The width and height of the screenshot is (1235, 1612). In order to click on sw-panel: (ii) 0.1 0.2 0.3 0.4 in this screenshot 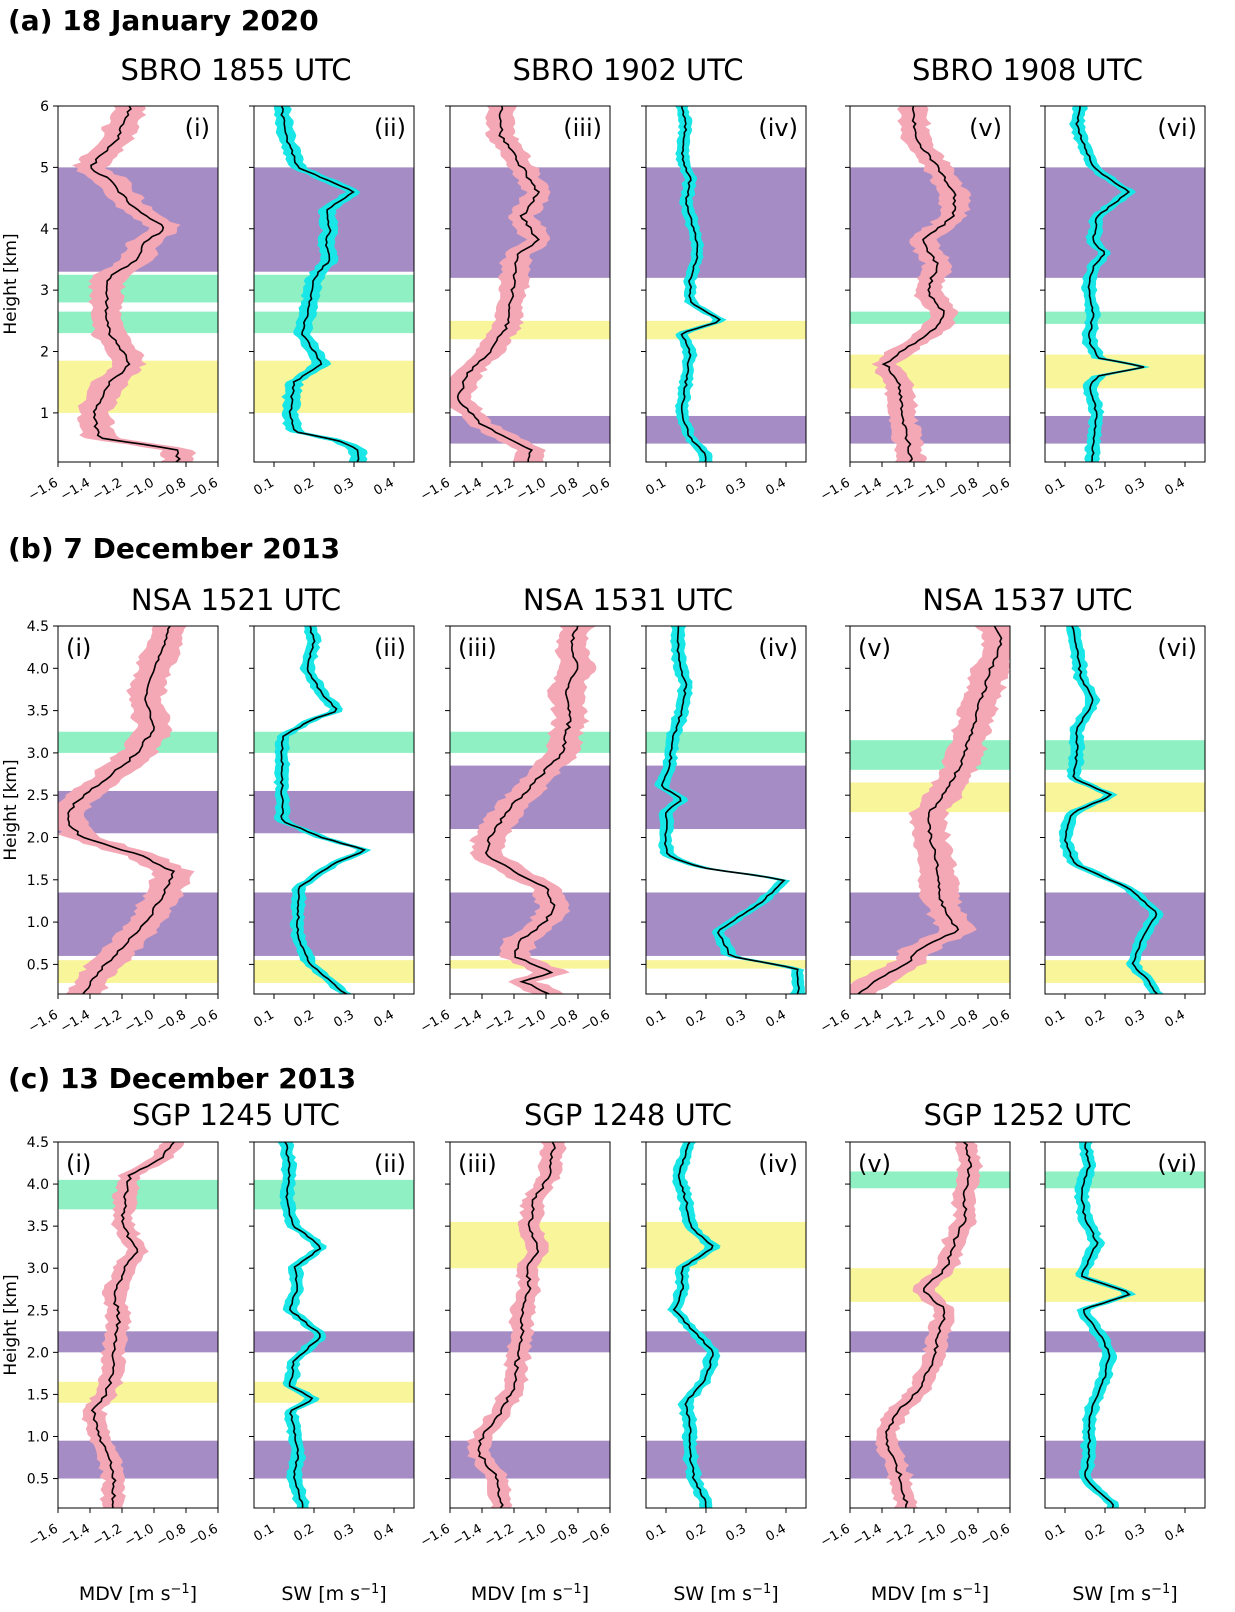, I will do `click(332, 1343)`.